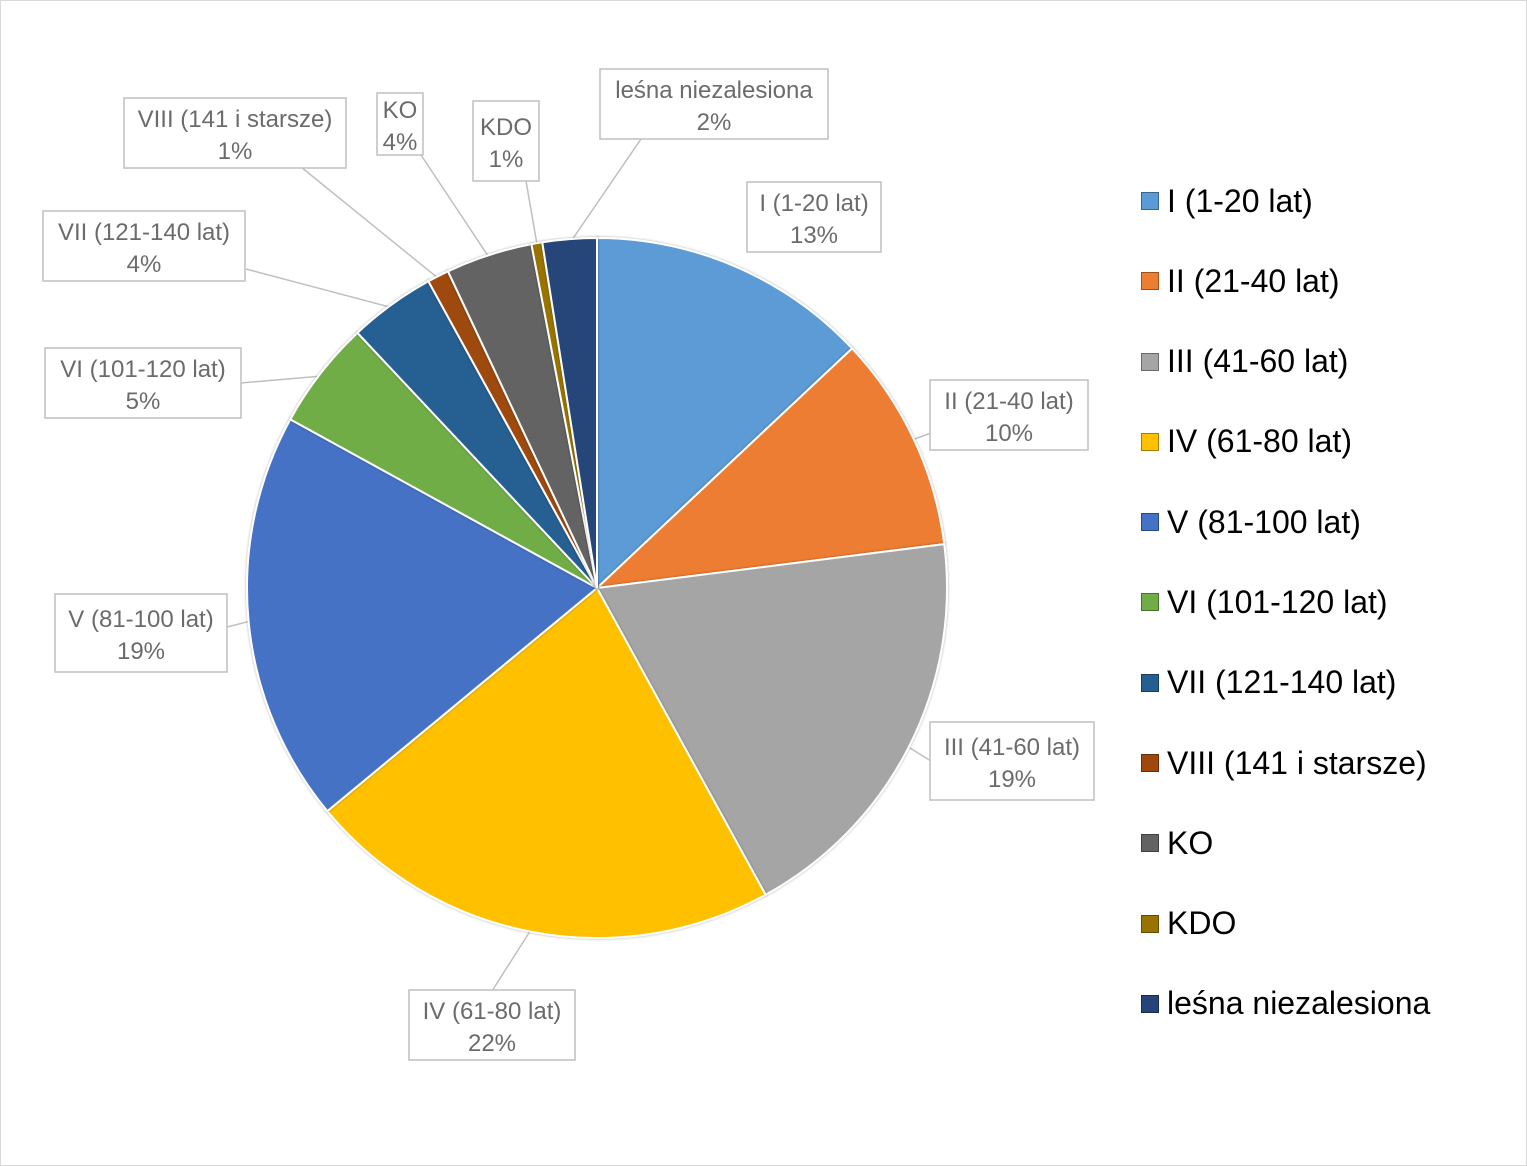 This screenshot has height=1166, width=1527. Describe the element at coordinates (813, 203) in the screenshot. I see `data-label-category: I (1-20 lat)` at that location.